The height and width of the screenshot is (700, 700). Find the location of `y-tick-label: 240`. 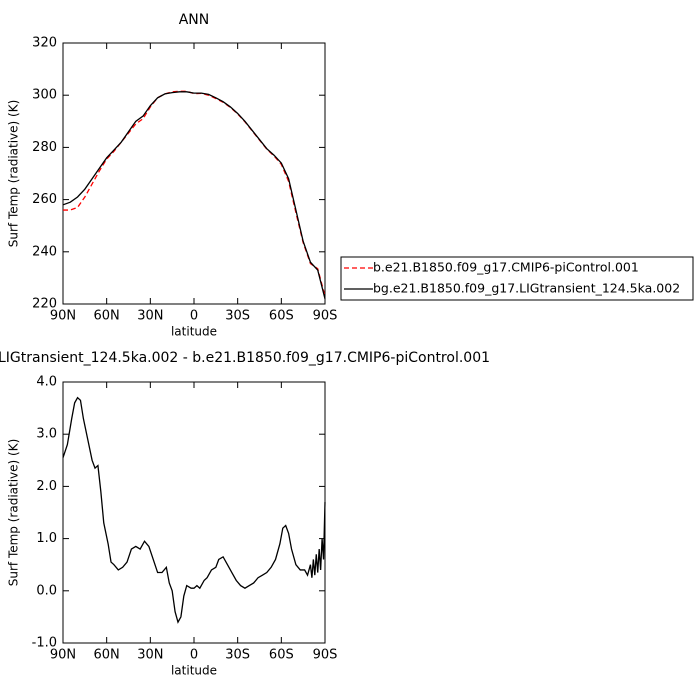

y-tick-label: 240 is located at coordinates (44, 251).